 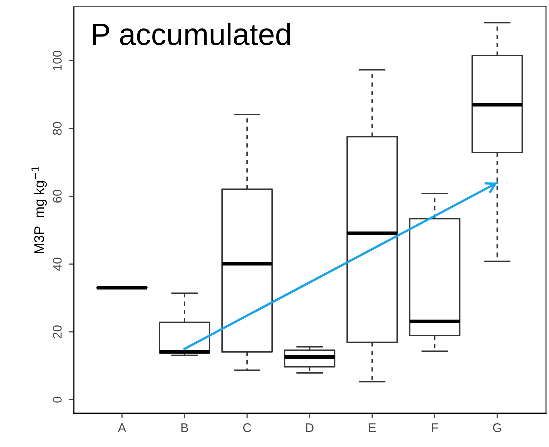 I want to click on y-tick-label: 60, so click(x=57, y=196).